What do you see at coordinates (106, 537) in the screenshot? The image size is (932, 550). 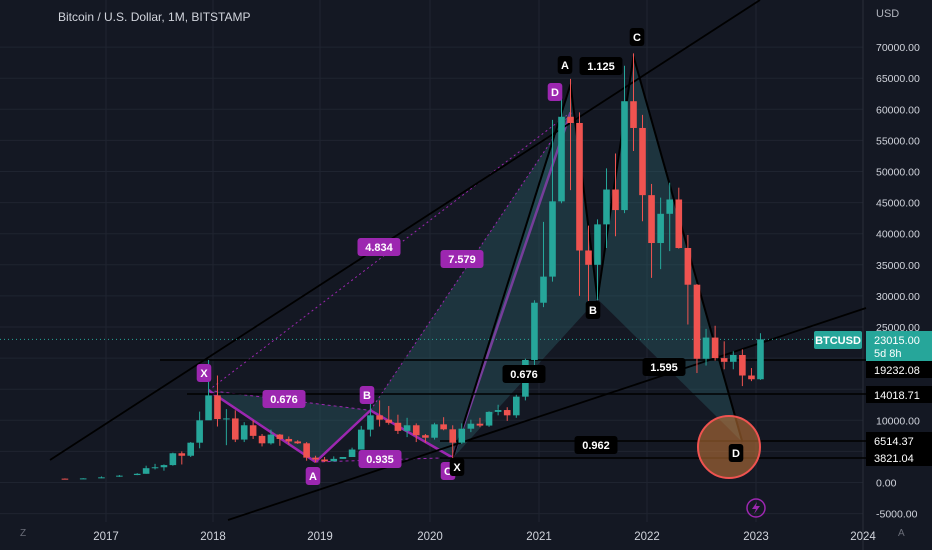 I see `x-tick-label: 2017` at bounding box center [106, 537].